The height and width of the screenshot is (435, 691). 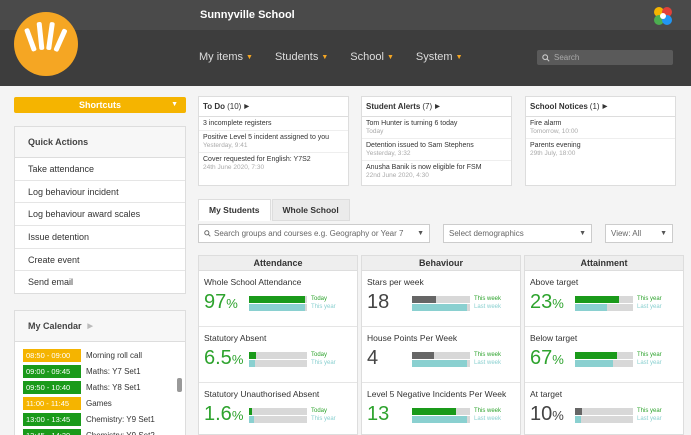 What do you see at coordinates (555, 145) in the screenshot?
I see `notices-item-text: Parents evening` at bounding box center [555, 145].